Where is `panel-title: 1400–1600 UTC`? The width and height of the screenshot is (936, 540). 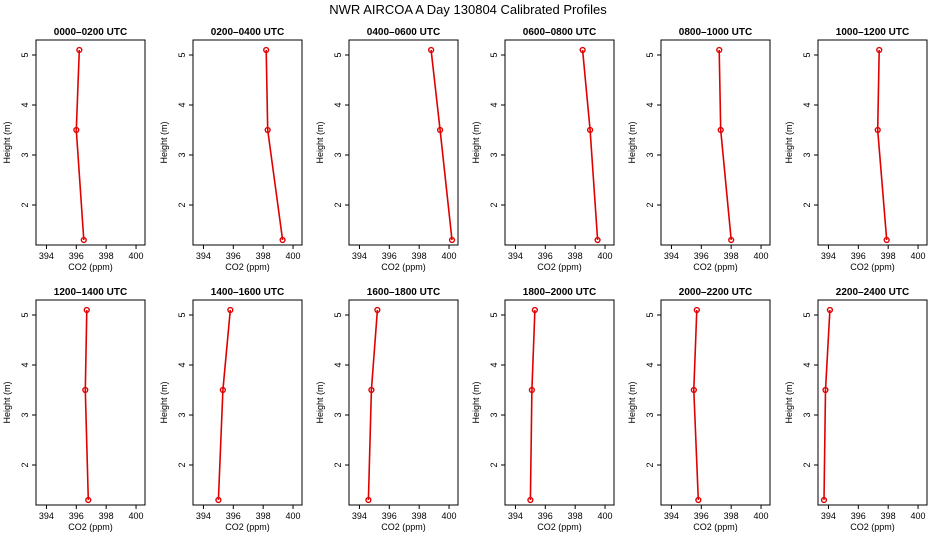 panel-title: 1400–1600 UTC is located at coordinates (247, 292).